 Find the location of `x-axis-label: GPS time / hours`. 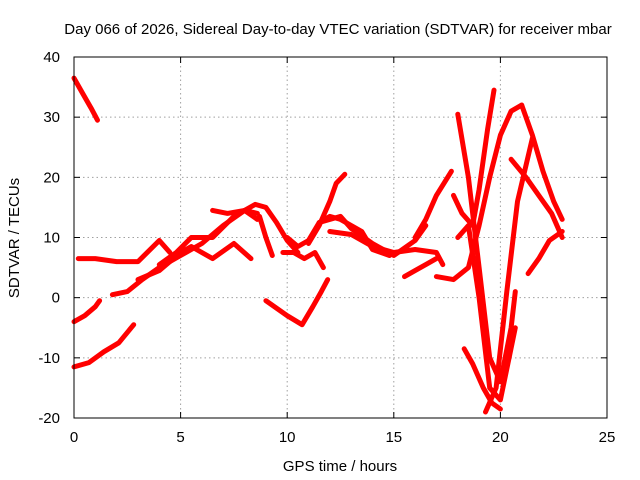

x-axis-label: GPS time / hours is located at coordinates (340, 466).